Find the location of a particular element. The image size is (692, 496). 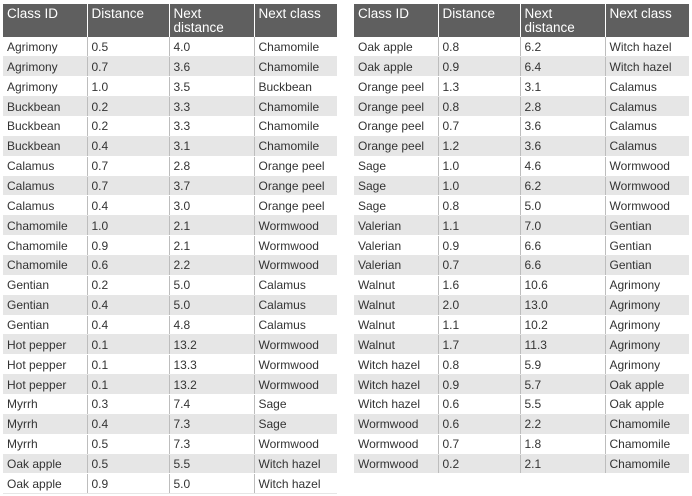

cell-class-id: Myrrh is located at coordinates (45, 404).